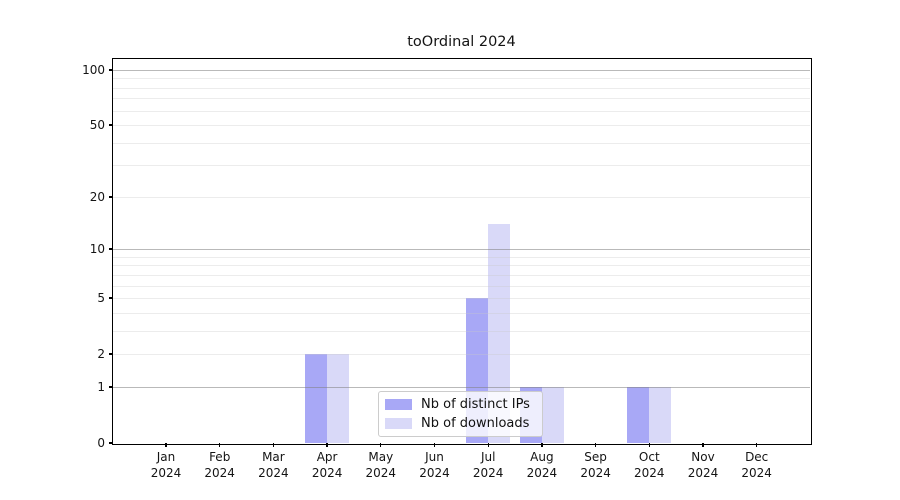 The width and height of the screenshot is (900, 500). What do you see at coordinates (327, 465) in the screenshot?
I see `x-axis-tick-label: Apr 2024` at bounding box center [327, 465].